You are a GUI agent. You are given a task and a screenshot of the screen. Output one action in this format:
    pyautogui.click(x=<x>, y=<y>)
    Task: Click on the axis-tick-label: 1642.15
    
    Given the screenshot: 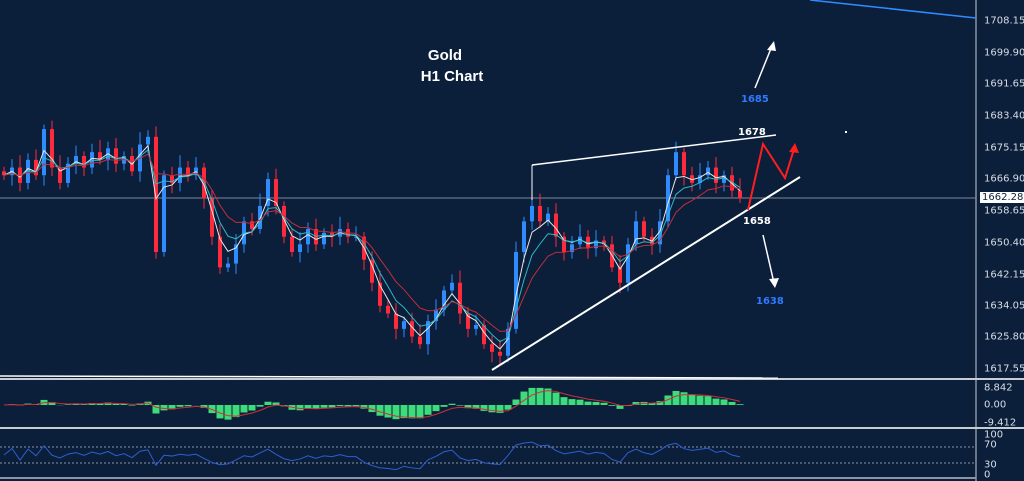 What is the action you would take?
    pyautogui.click(x=1004, y=274)
    